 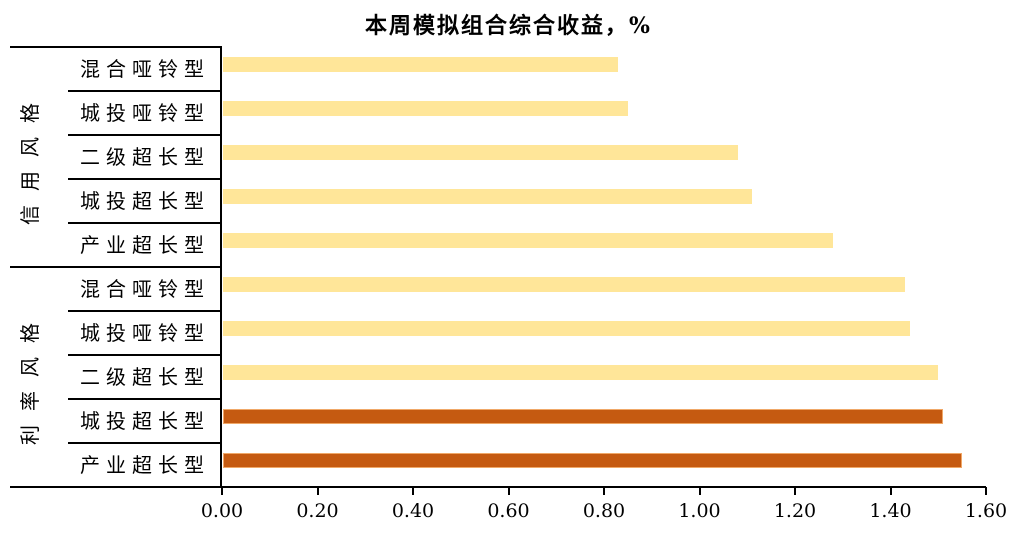 I want to click on chart-title: 本周模拟组合综合收益，%, so click(x=508, y=26).